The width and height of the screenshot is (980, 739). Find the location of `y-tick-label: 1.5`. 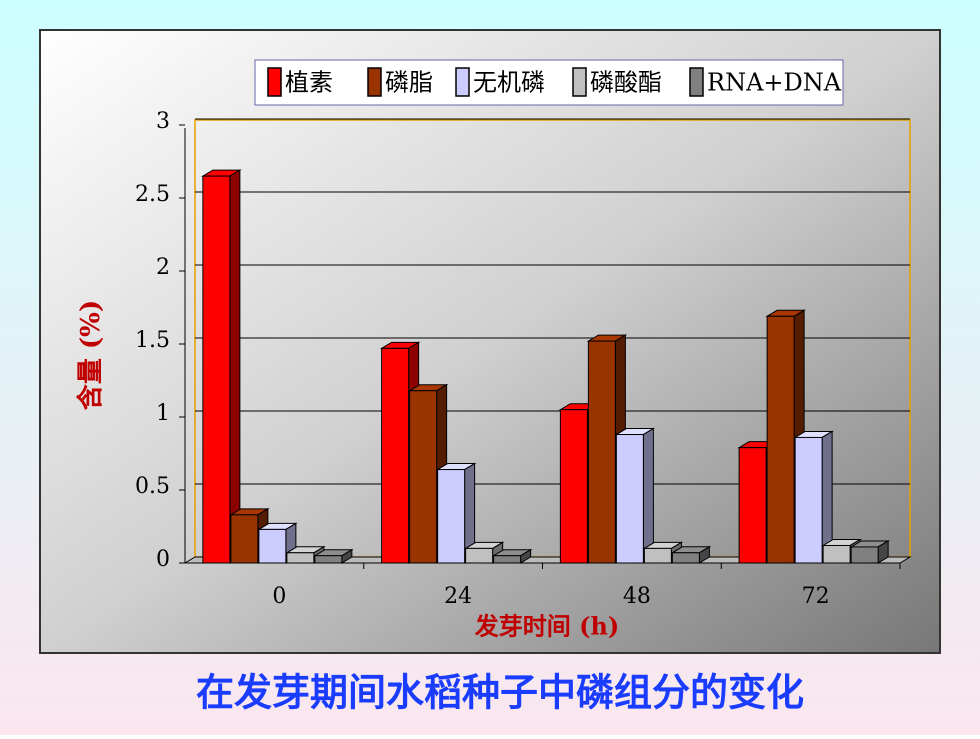

y-tick-label: 1.5 is located at coordinates (152, 340).